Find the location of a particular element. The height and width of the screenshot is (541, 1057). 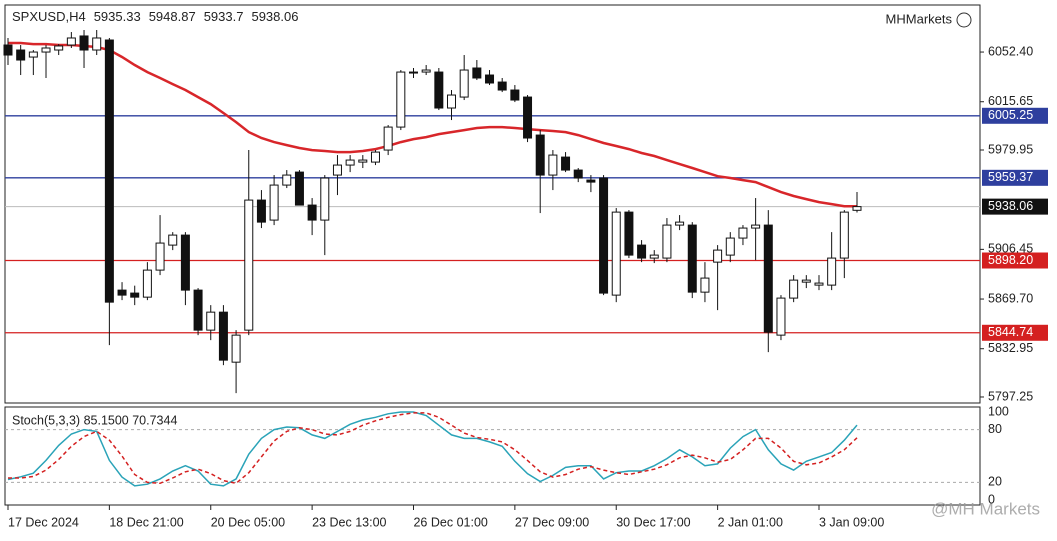

x-tick-label: 20 Dec 05:00 is located at coordinates (248, 522).